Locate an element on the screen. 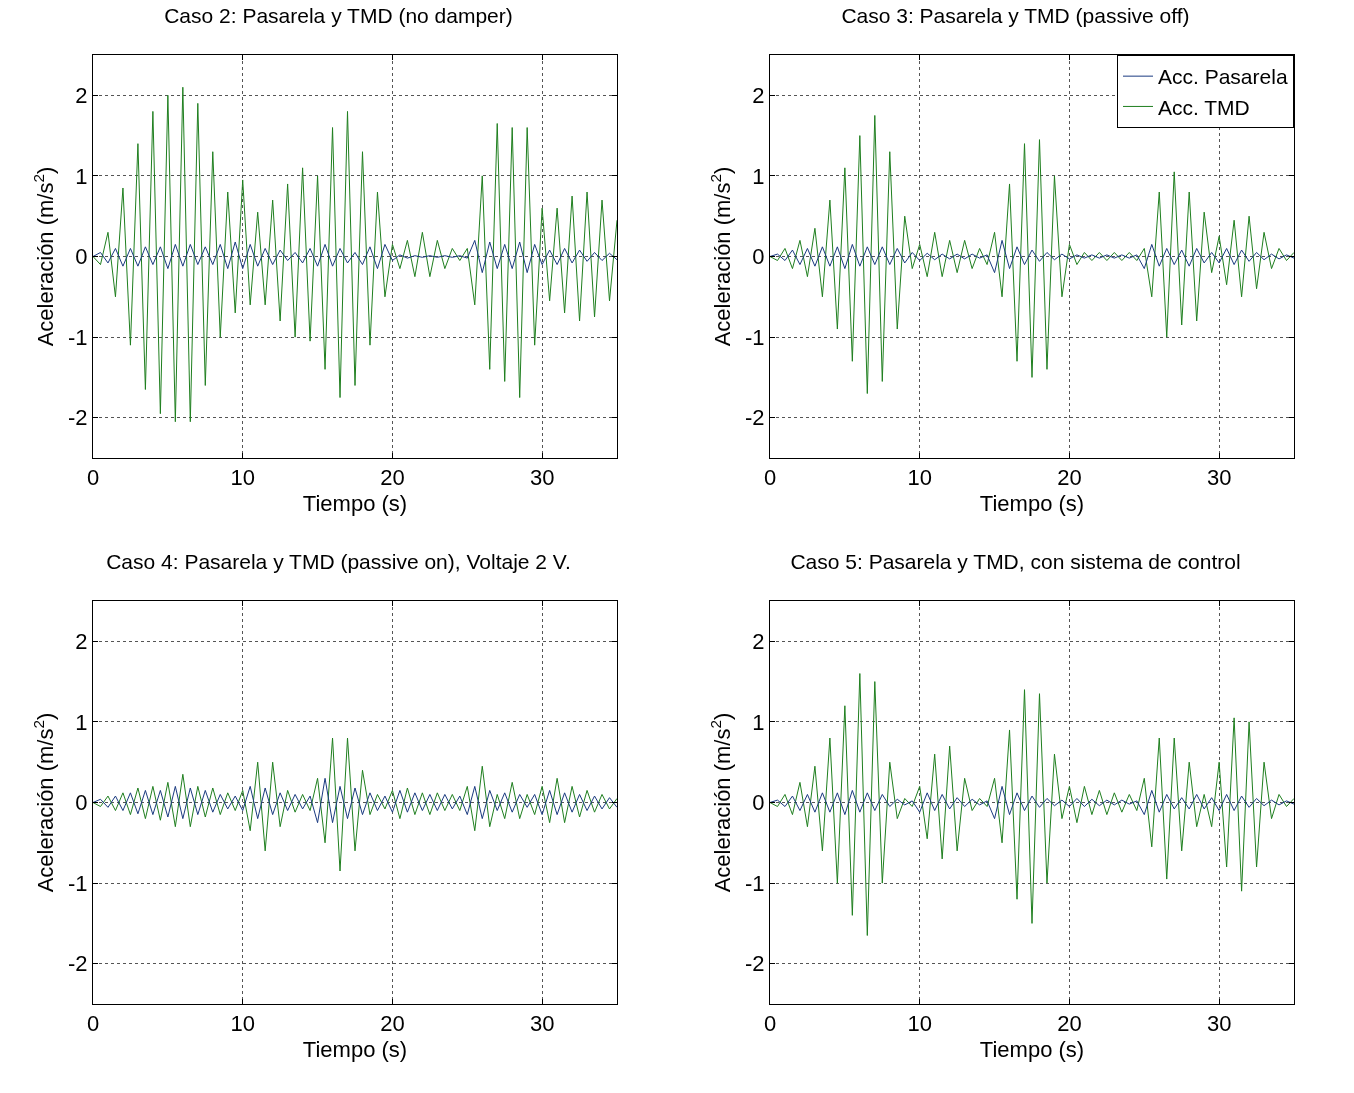 The width and height of the screenshot is (1354, 1093). chart-title: Caso 5: Pasarela y TMD, con sistema de control is located at coordinates (1015, 561).